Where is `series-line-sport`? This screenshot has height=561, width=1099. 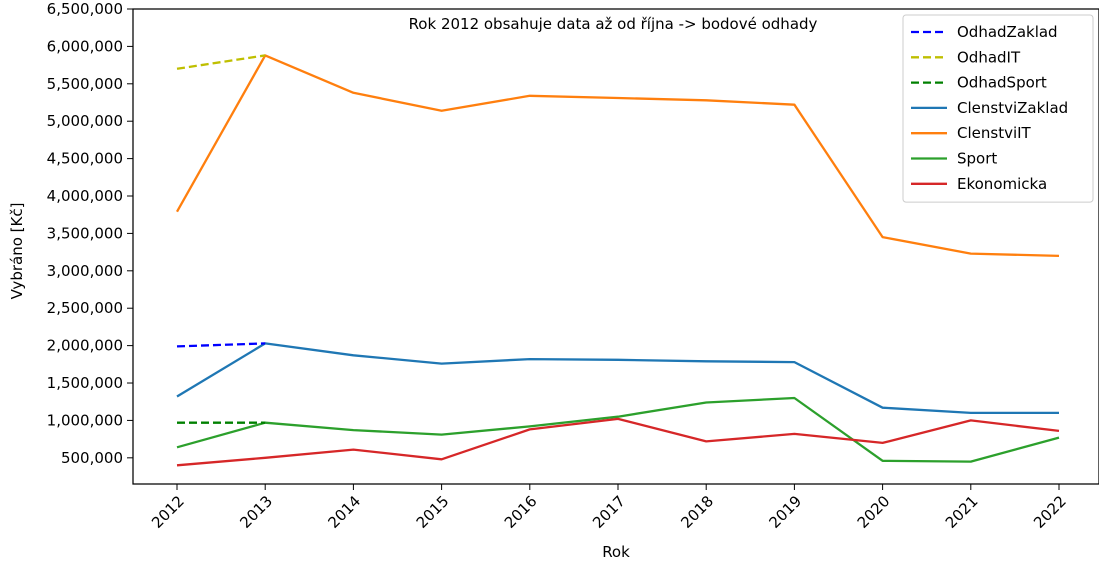 series-line-sport is located at coordinates (618, 429).